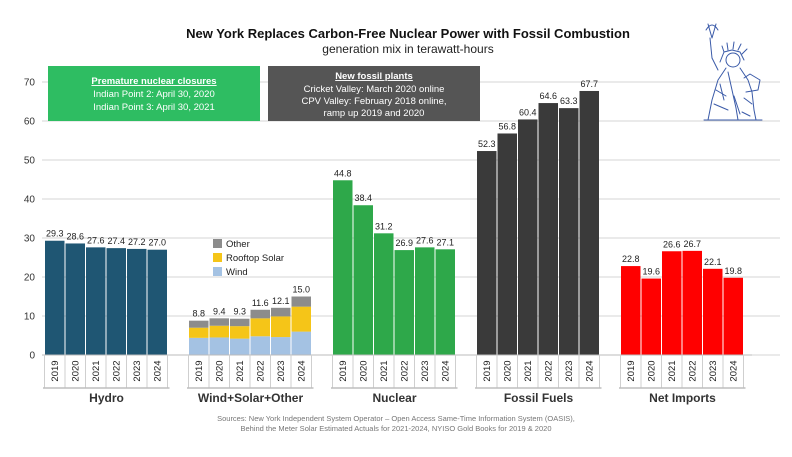  I want to click on data-label: 26.9, so click(404, 243).